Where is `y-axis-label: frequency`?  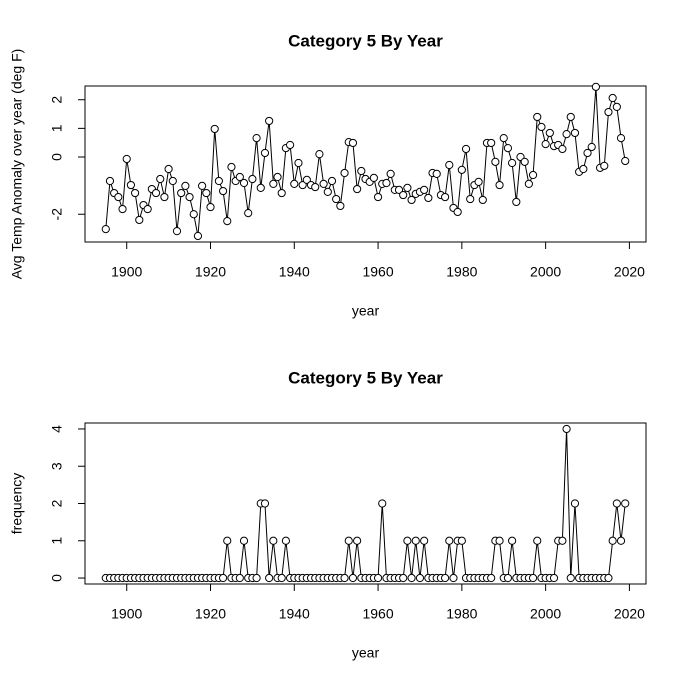
y-axis-label: frequency is located at coordinates (17, 503).